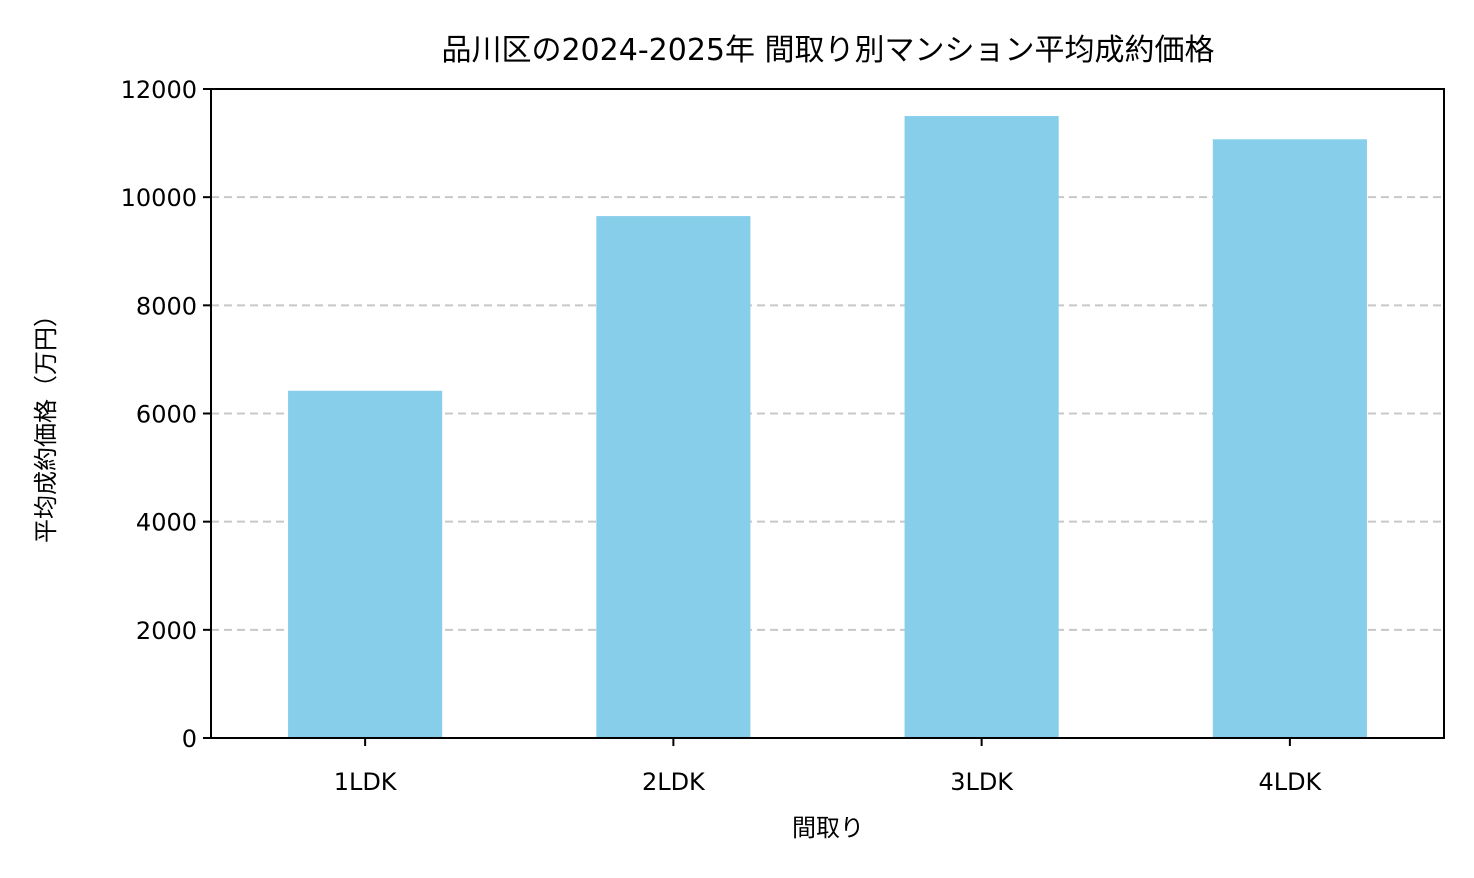 The height and width of the screenshot is (878, 1474). Describe the element at coordinates (673, 477) in the screenshot. I see `bar-2LDK` at that location.